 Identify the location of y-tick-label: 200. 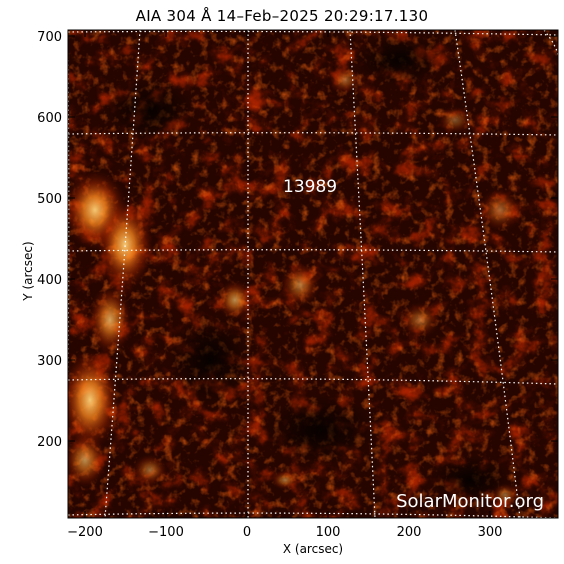
(49, 442).